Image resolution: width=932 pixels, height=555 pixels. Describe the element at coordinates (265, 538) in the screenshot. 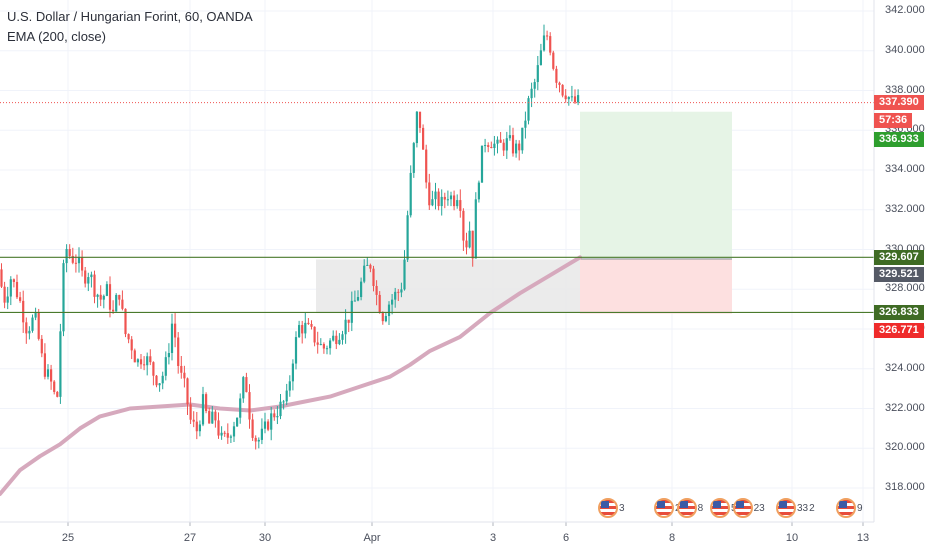

I see `time-tick-label: 30` at that location.